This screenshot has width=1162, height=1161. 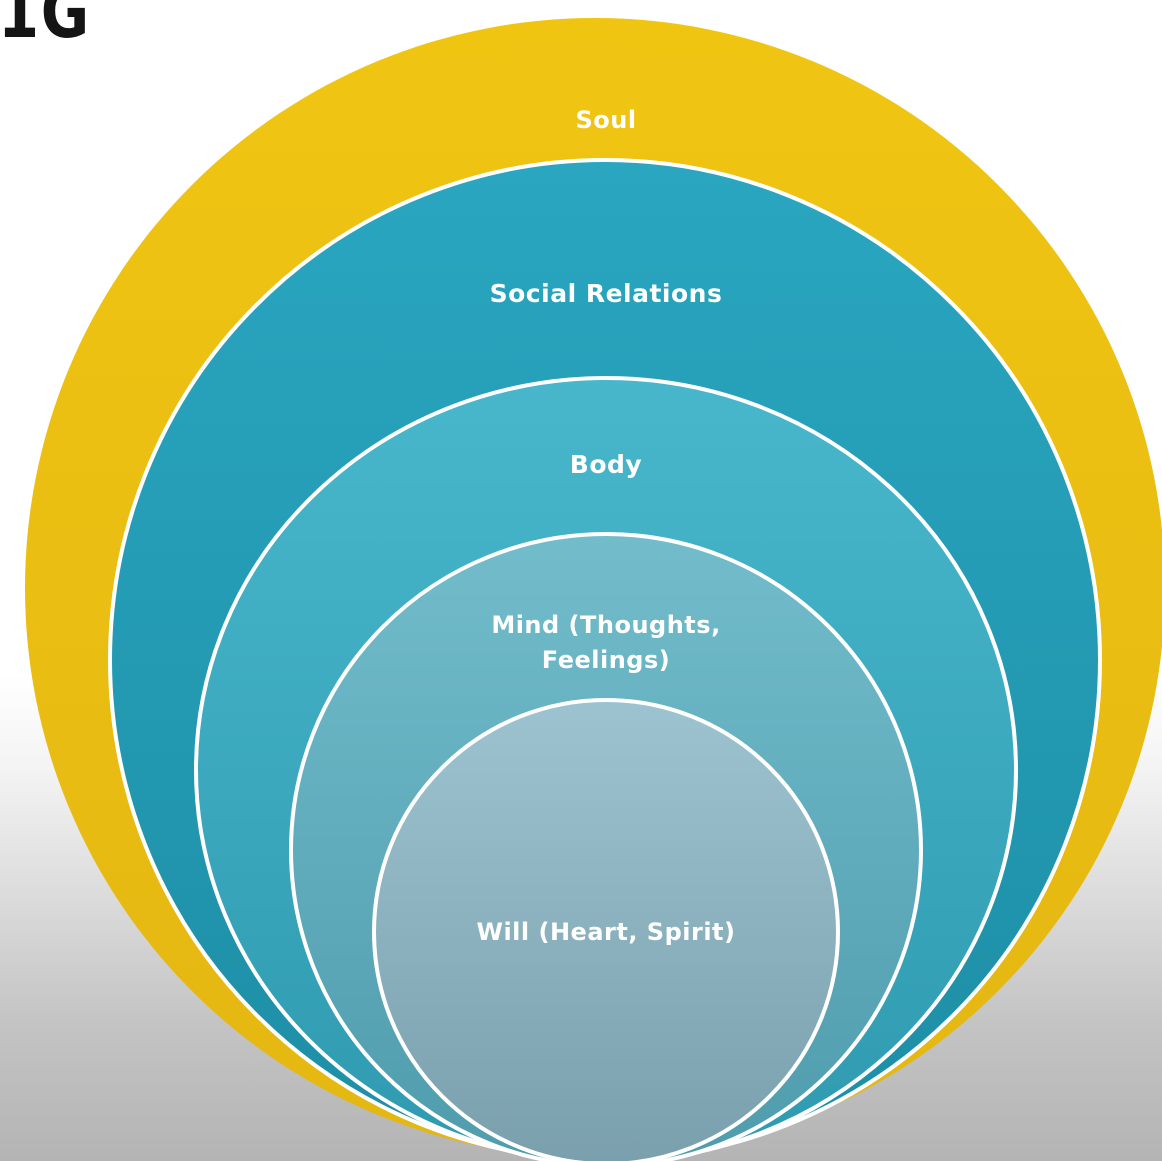 What do you see at coordinates (606, 464) in the screenshot?
I see `body-label: Body` at bounding box center [606, 464].